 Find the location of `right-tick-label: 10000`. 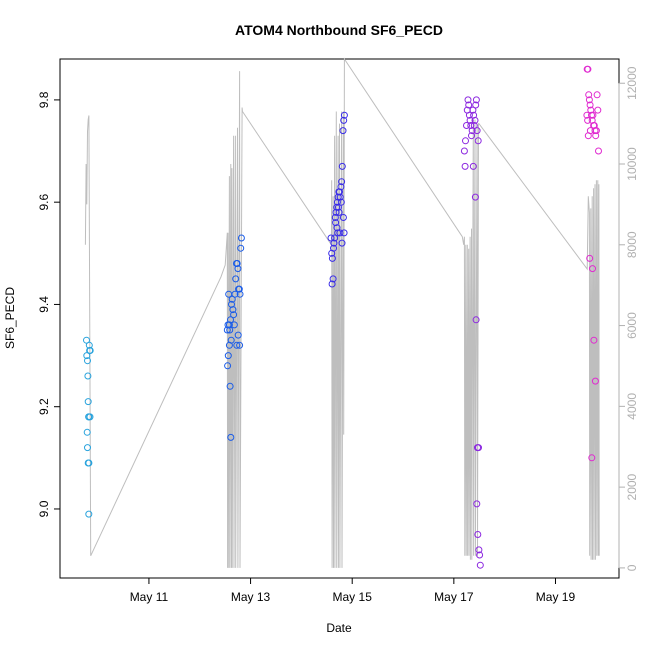

right-tick-label: 10000 is located at coordinates (632, 164).